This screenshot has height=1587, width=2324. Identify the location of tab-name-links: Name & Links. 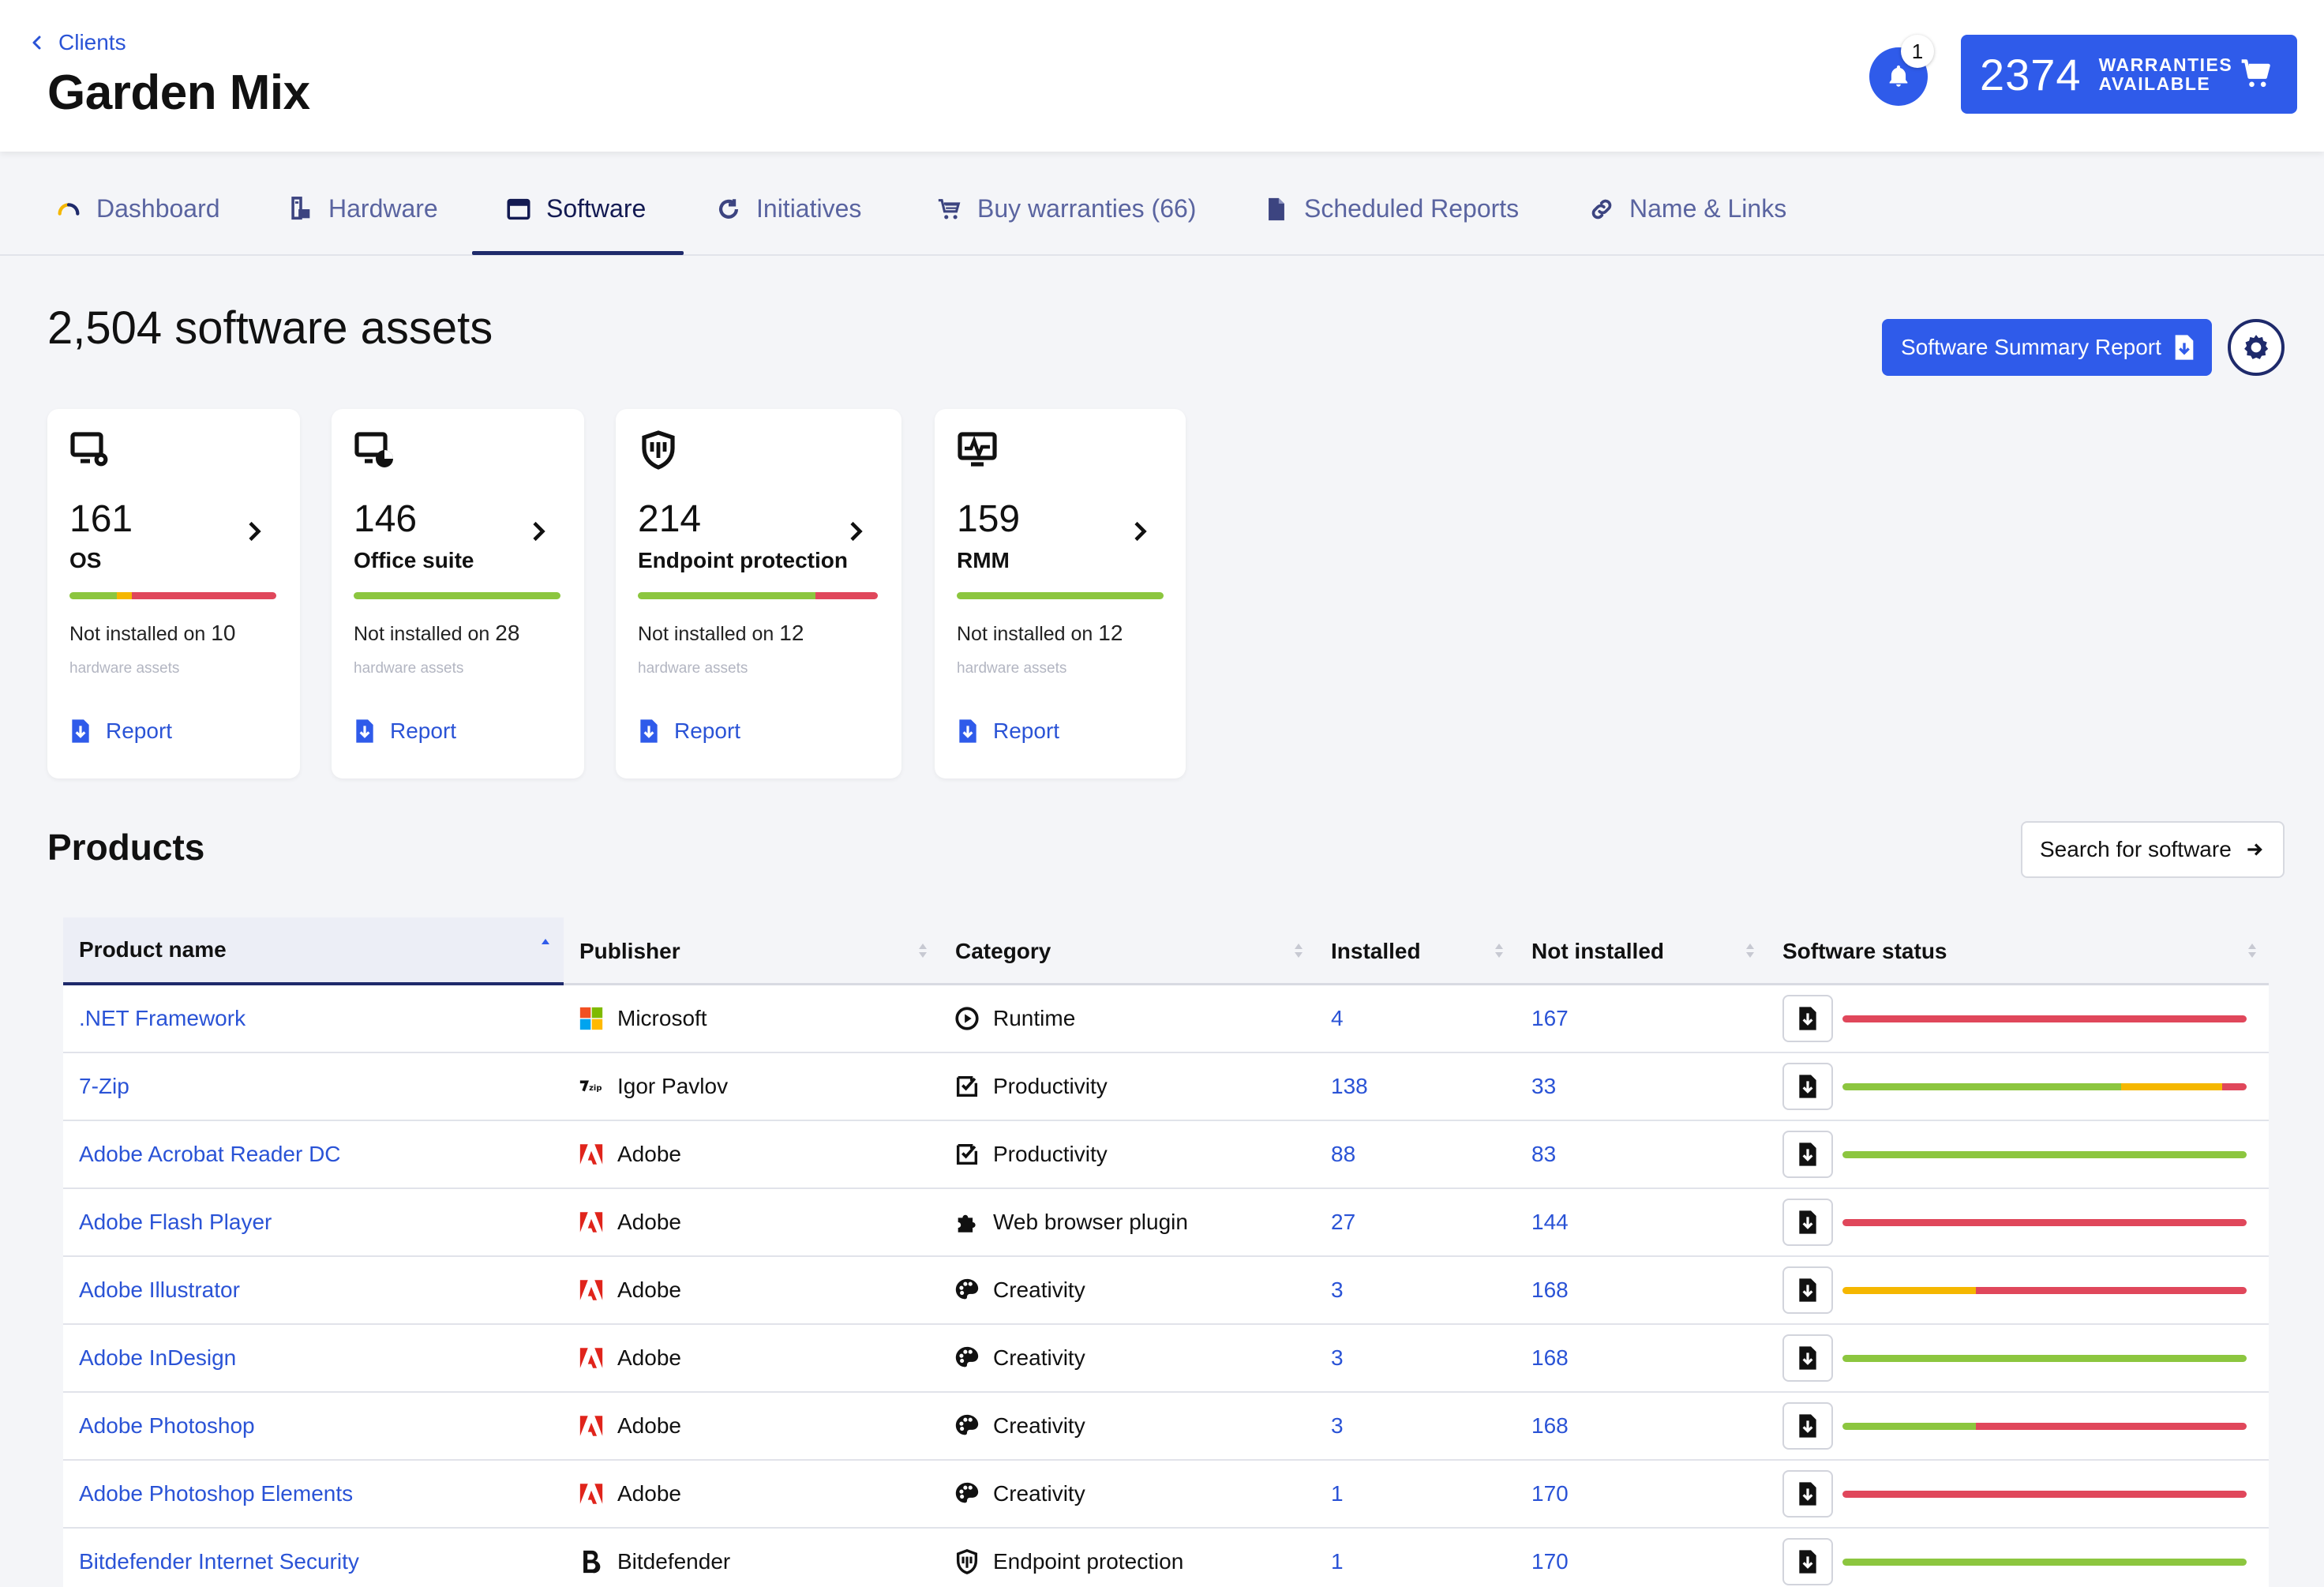
(1687, 208).